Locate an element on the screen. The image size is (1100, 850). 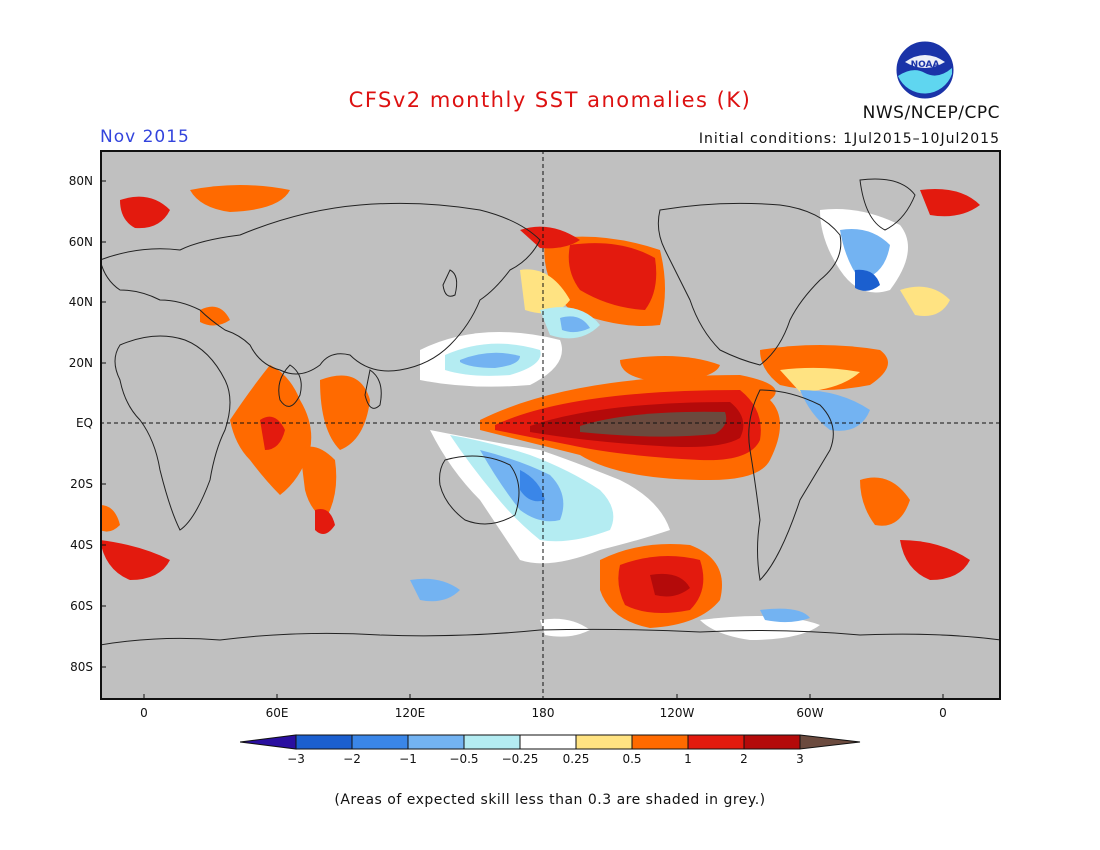
colorbar-label: −0.5 is located at coordinates (464, 759).